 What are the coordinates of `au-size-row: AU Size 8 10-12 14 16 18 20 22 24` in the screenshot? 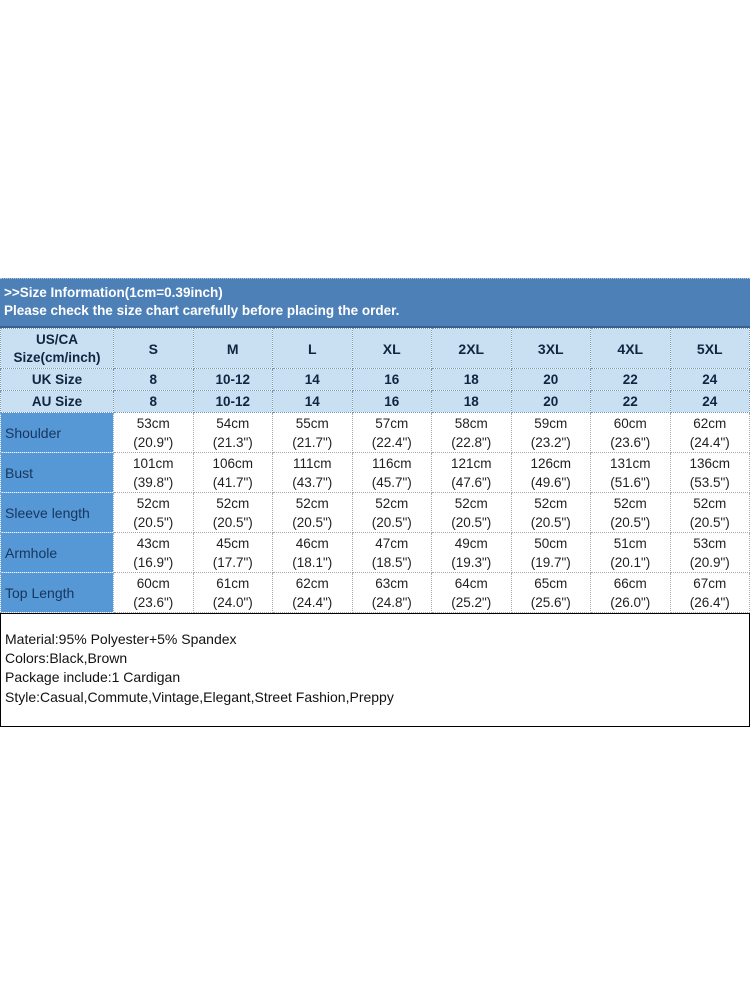 It's located at (375, 401).